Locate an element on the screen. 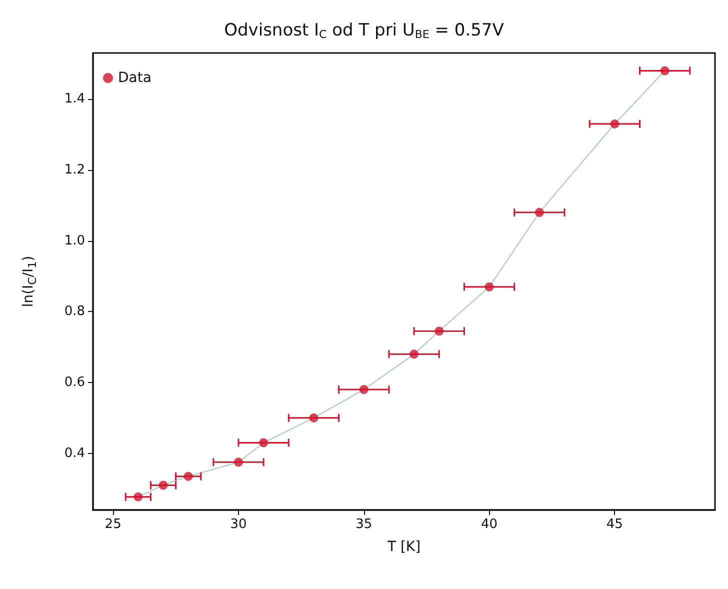 Image resolution: width=728 pixels, height=589 pixels. y-tick-label: 0.8 is located at coordinates (74, 312).